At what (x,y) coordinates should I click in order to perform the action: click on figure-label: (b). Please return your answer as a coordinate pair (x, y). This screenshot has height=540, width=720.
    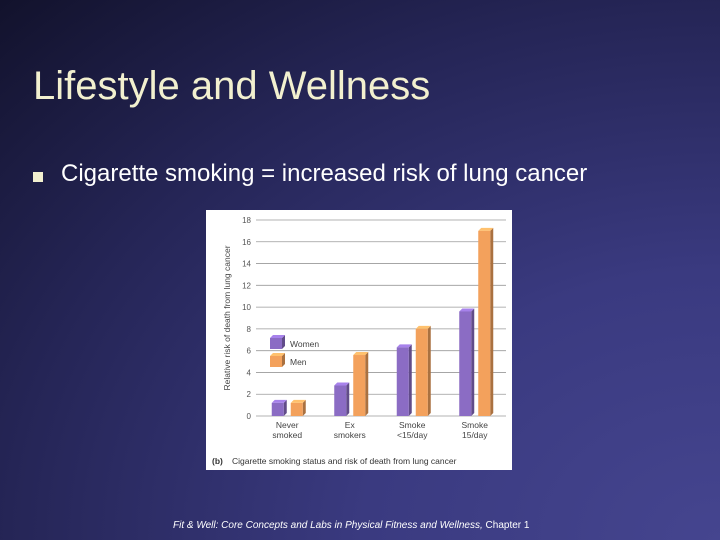
    Looking at the image, I should click on (217, 461).